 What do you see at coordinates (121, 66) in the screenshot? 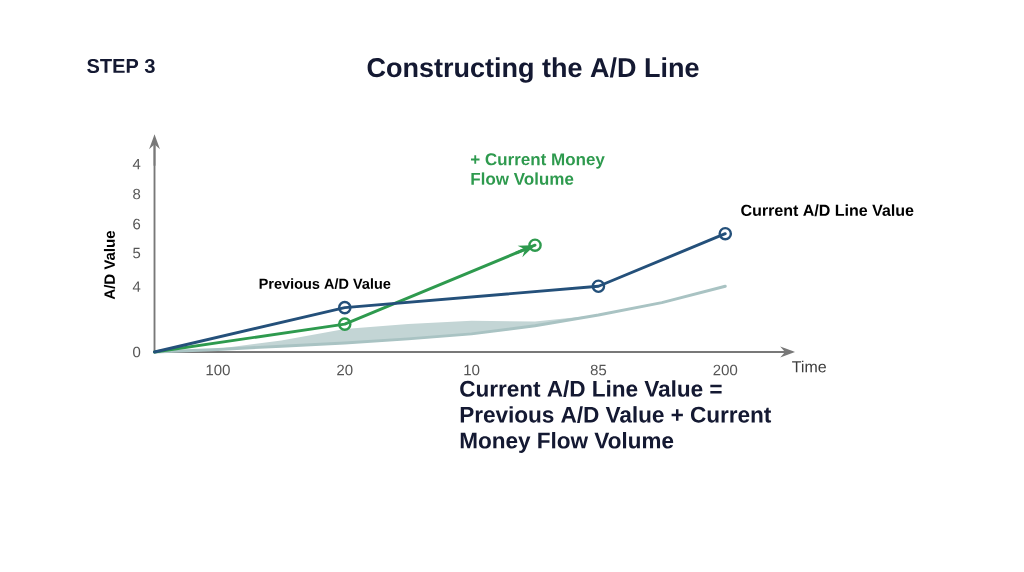
I see `chart-subtitle: STEP 3` at bounding box center [121, 66].